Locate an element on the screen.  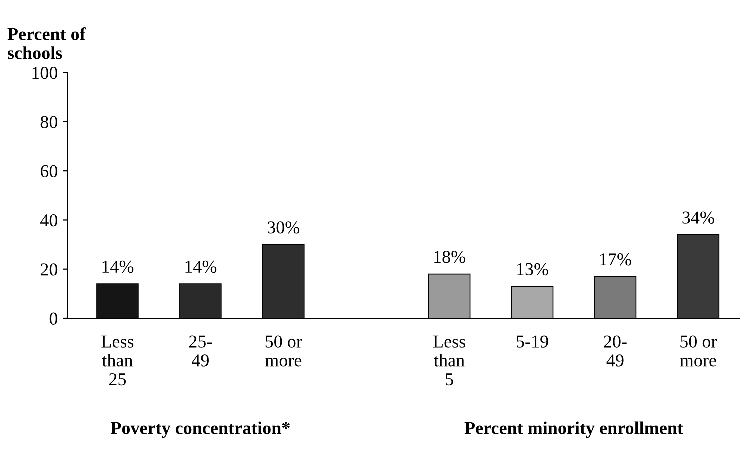
x-tick-label: Less than 25 is located at coordinates (118, 361).